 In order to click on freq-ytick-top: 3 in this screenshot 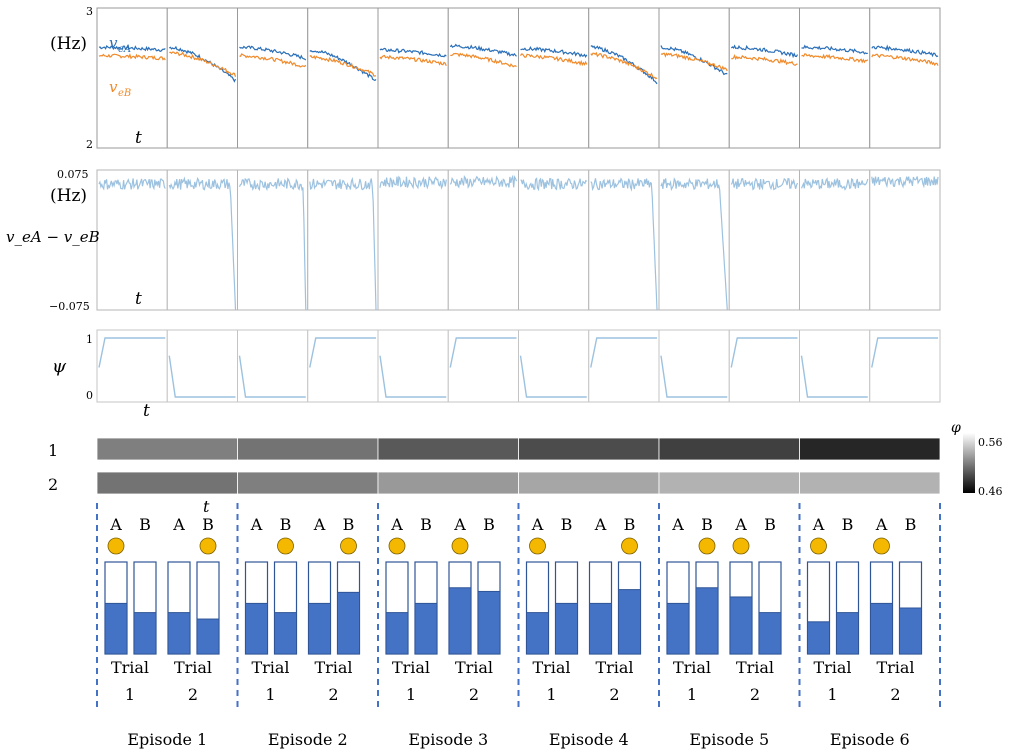, I will do `click(89, 11)`.